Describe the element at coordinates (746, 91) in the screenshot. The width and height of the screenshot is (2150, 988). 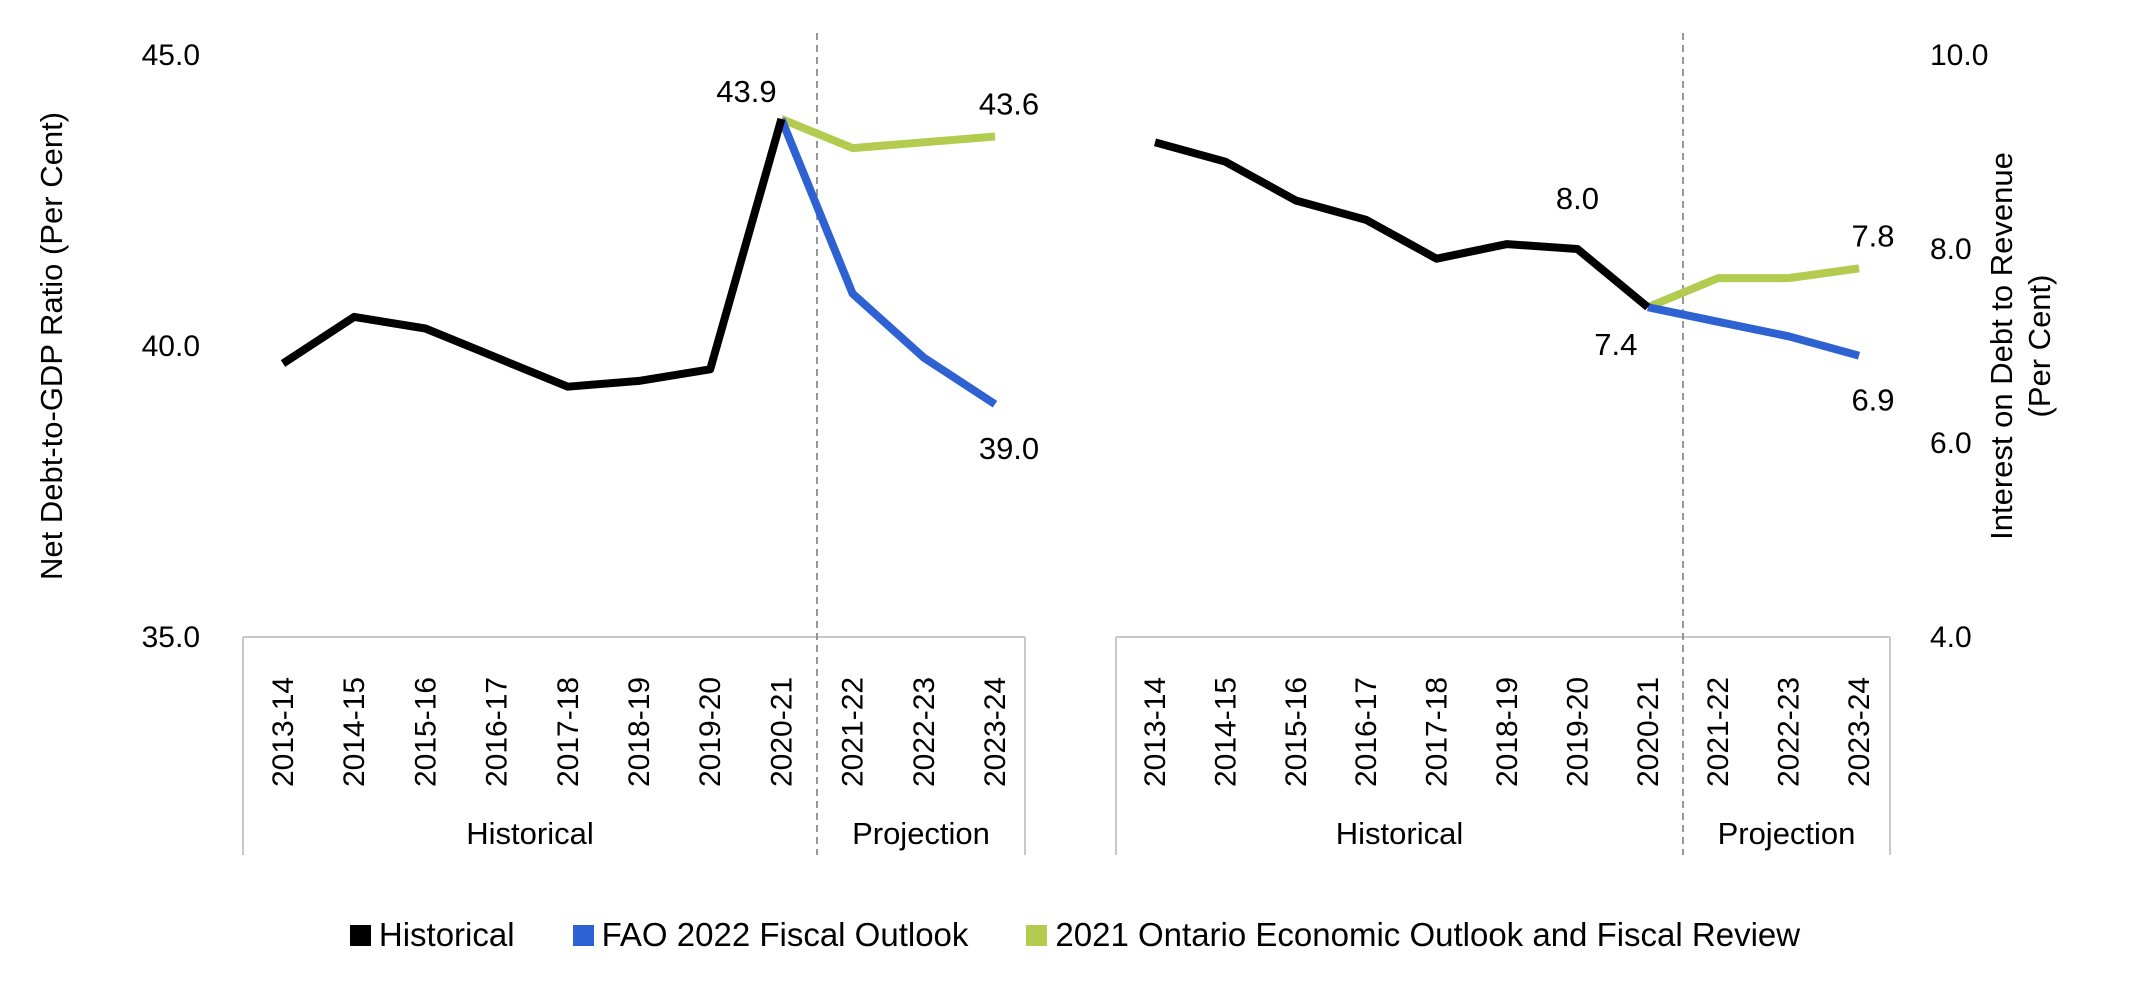
I see `debt-gdp-data-label: 43.9` at that location.